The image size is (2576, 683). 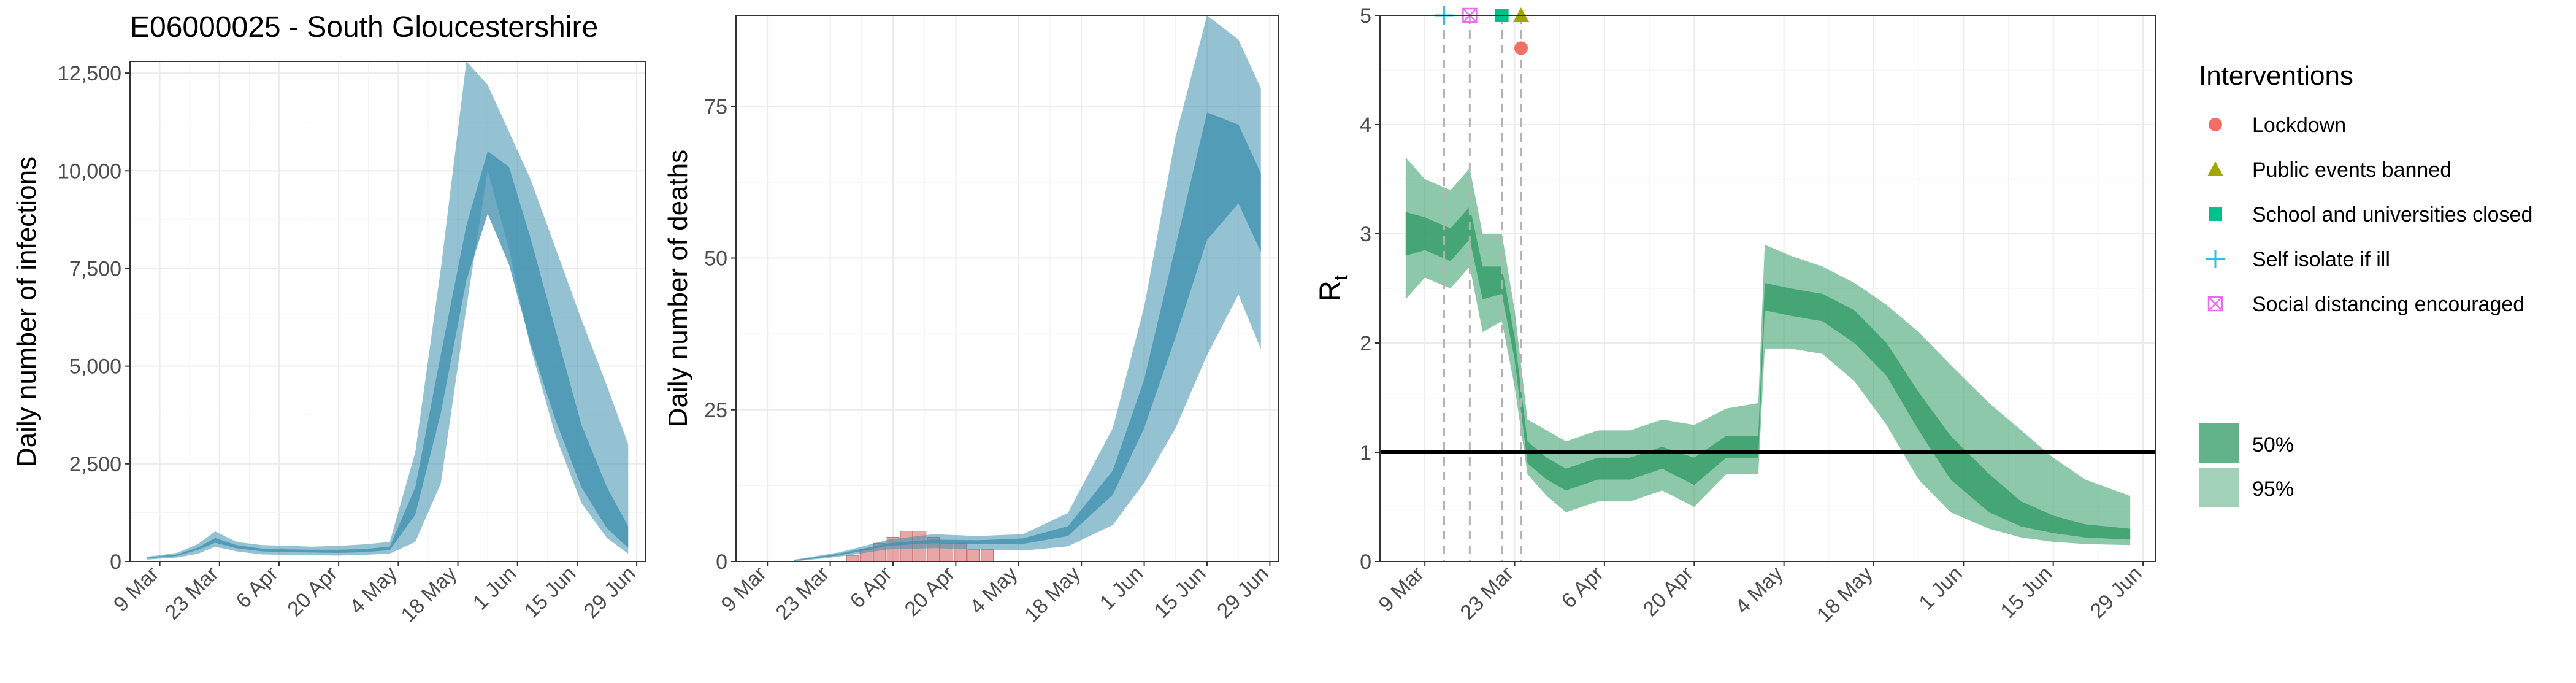 What do you see at coordinates (715, 259) in the screenshot?
I see `y-tick-label: 50` at bounding box center [715, 259].